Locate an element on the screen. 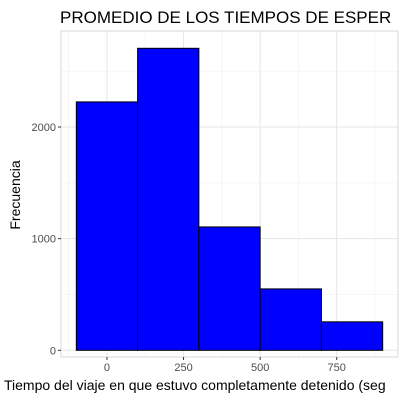 This screenshot has width=406, height=401. x-tick-label: 500 is located at coordinates (260, 368).